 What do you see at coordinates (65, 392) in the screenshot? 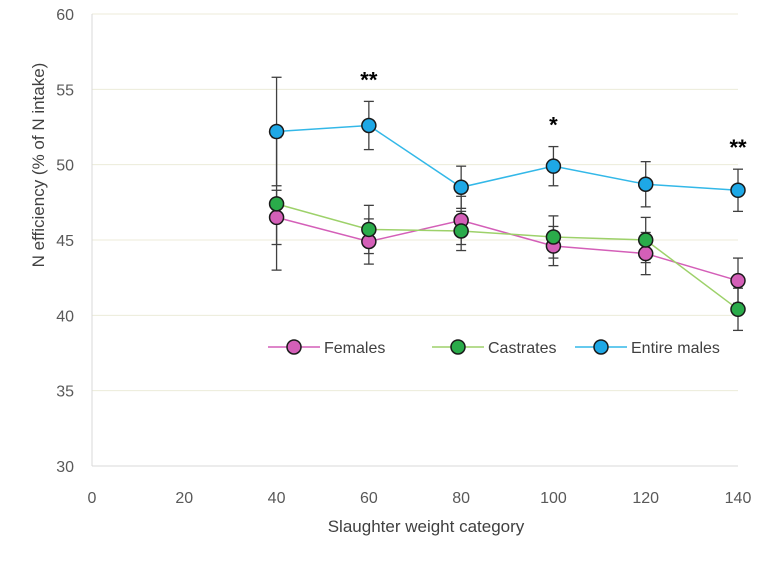
I see `y-tick-label: 35` at bounding box center [65, 392].